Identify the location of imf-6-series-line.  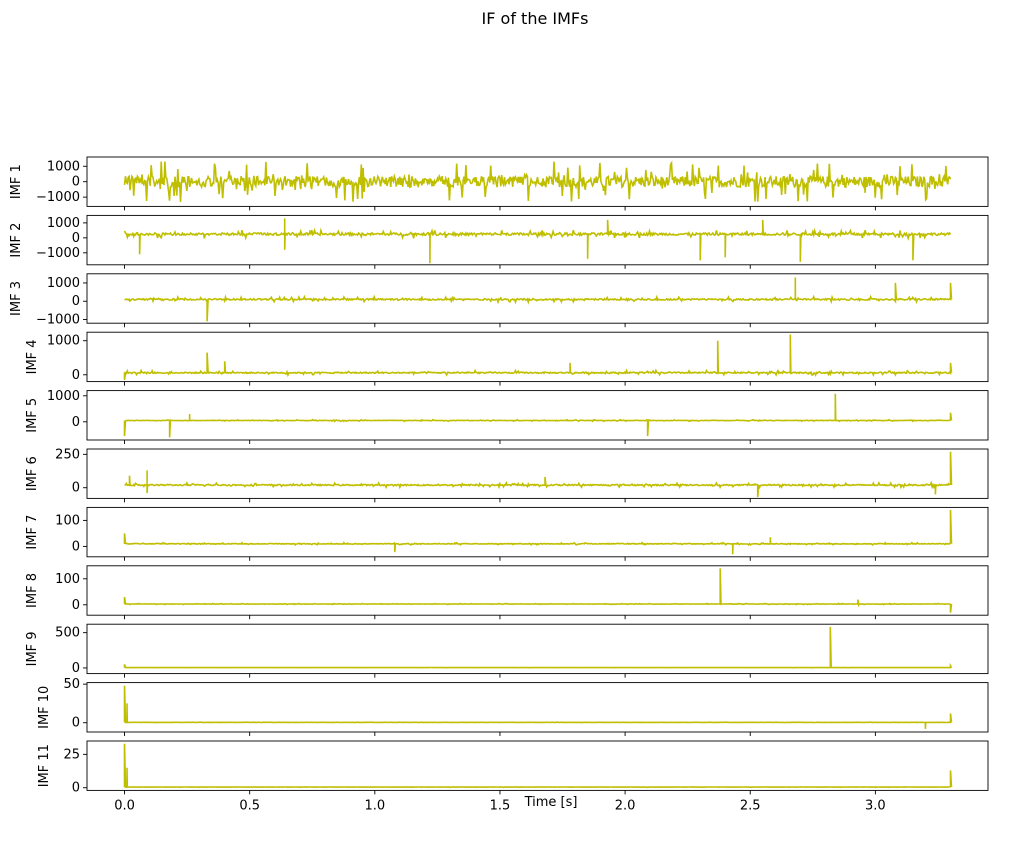
(538, 474).